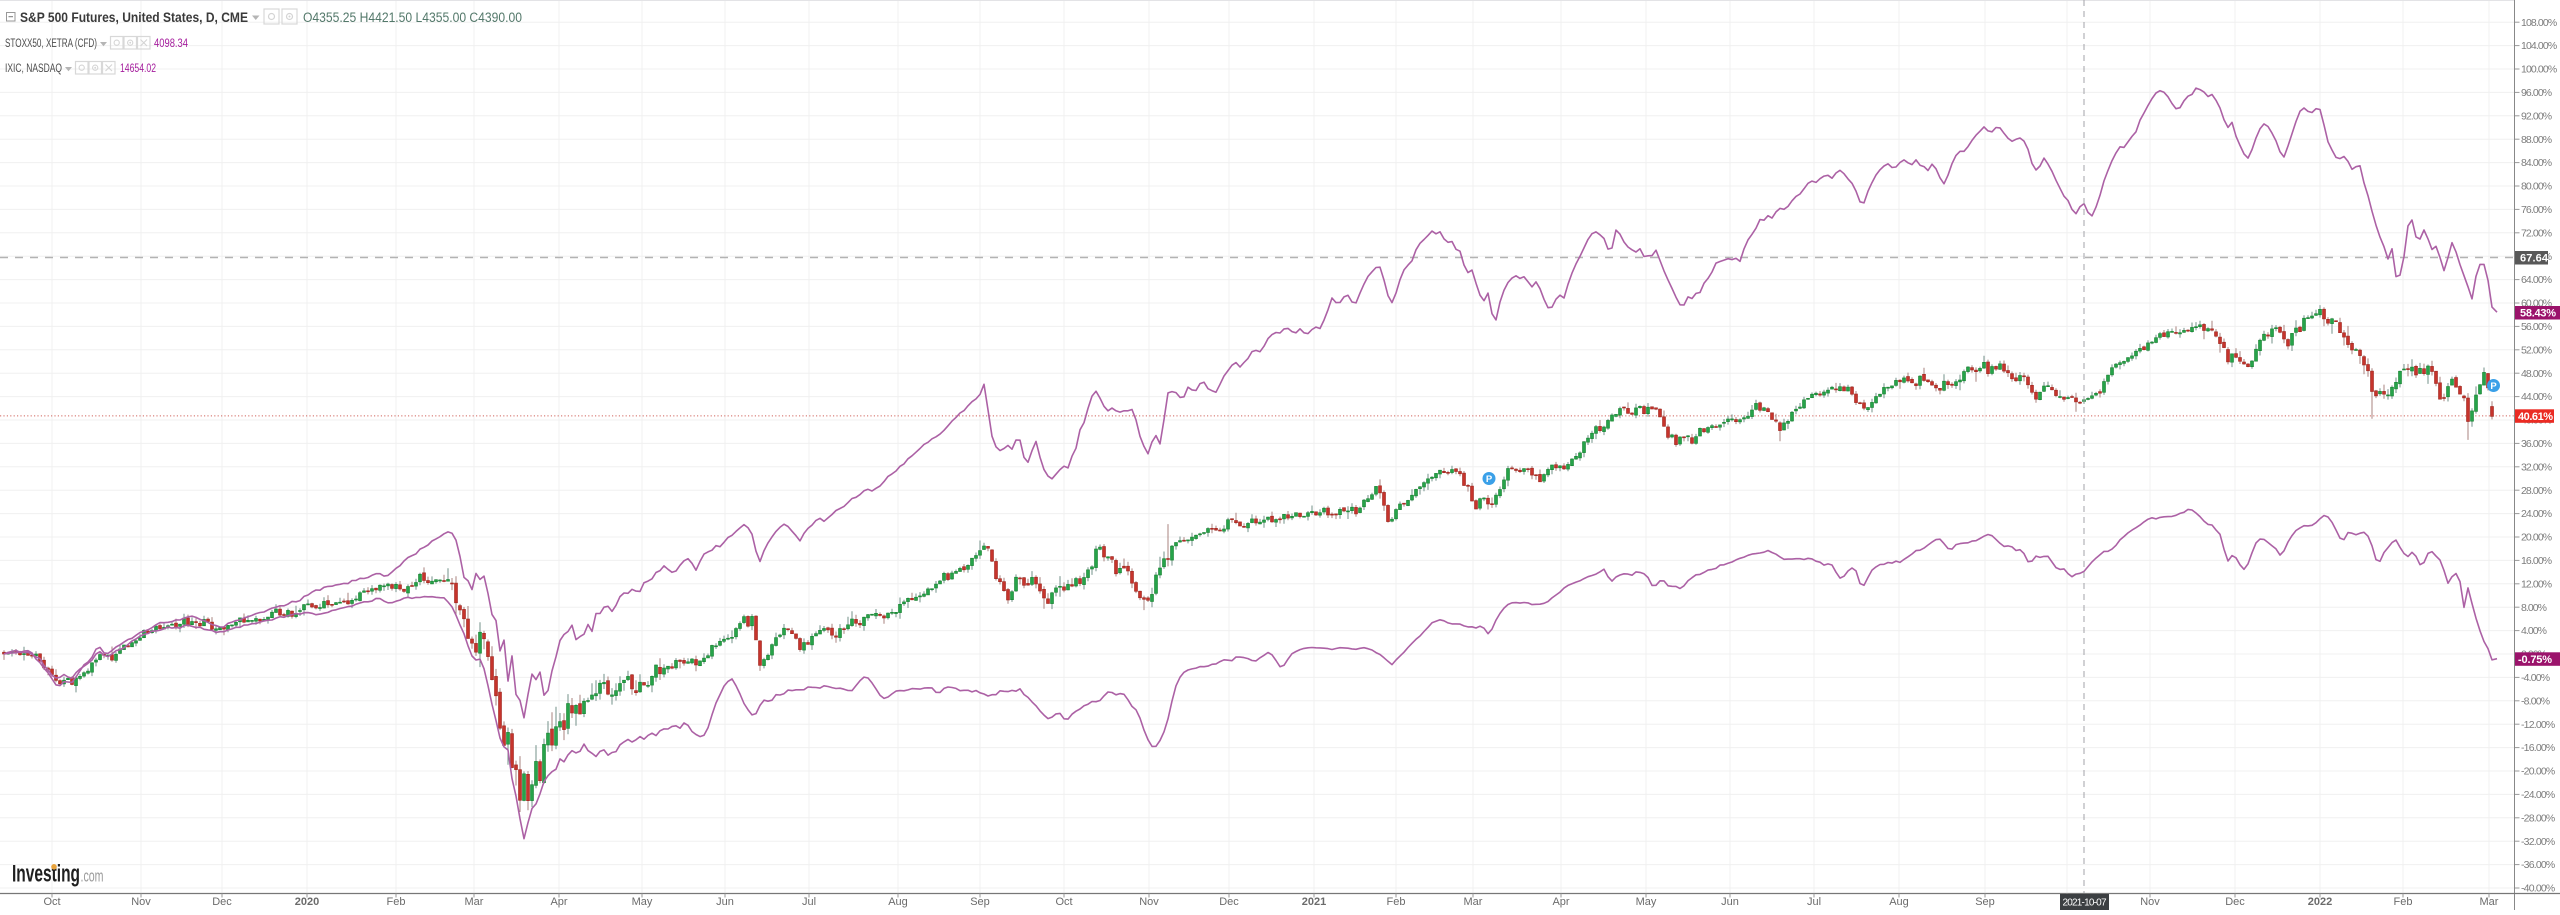 This screenshot has width=2560, height=915. I want to click on svg-text: 64.00%, so click(2536, 280).